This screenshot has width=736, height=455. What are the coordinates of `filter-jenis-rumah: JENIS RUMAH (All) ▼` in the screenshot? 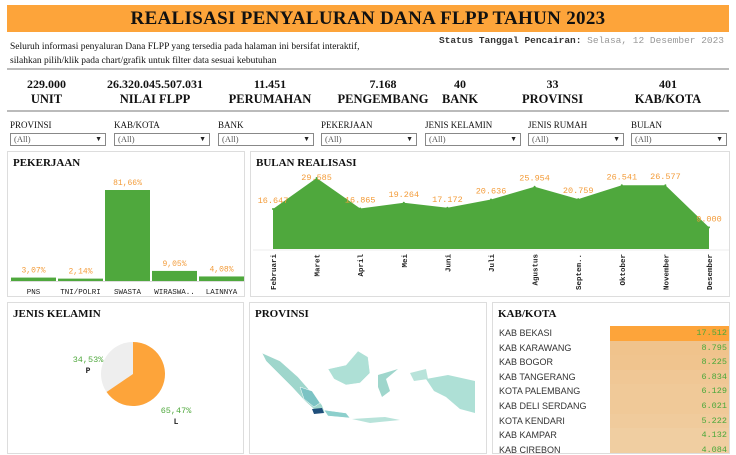 It's located at (576, 133).